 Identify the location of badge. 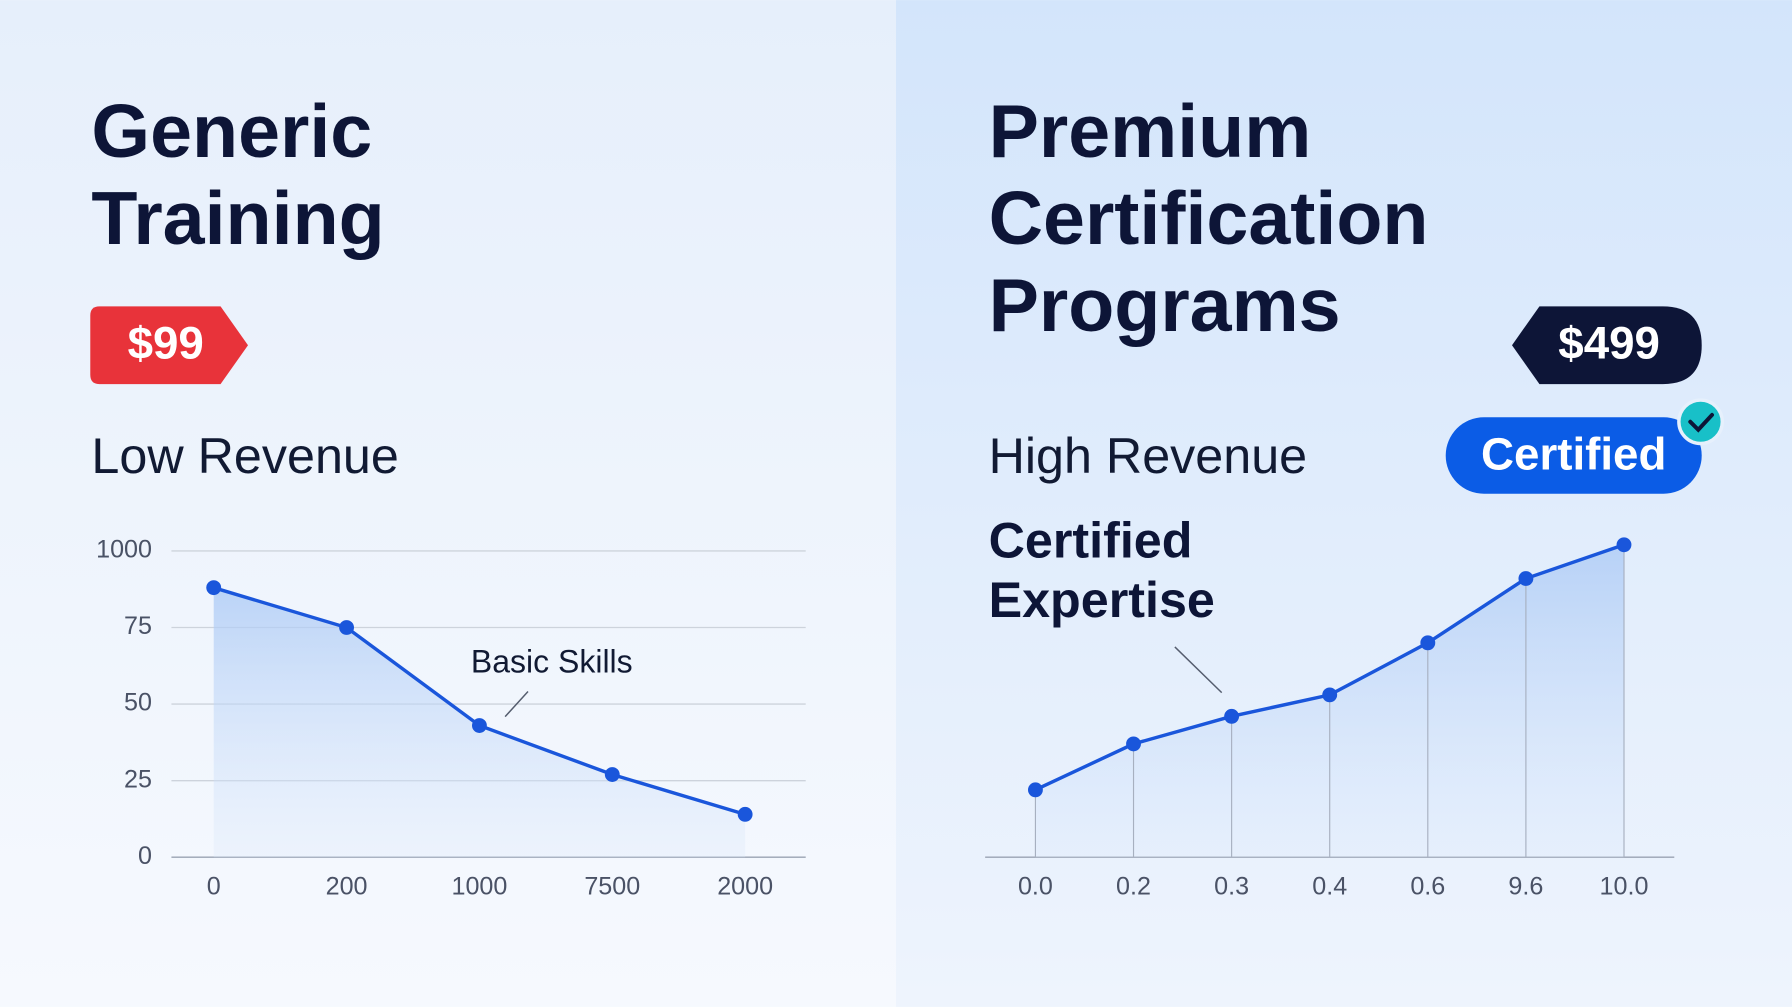
(1573, 455).